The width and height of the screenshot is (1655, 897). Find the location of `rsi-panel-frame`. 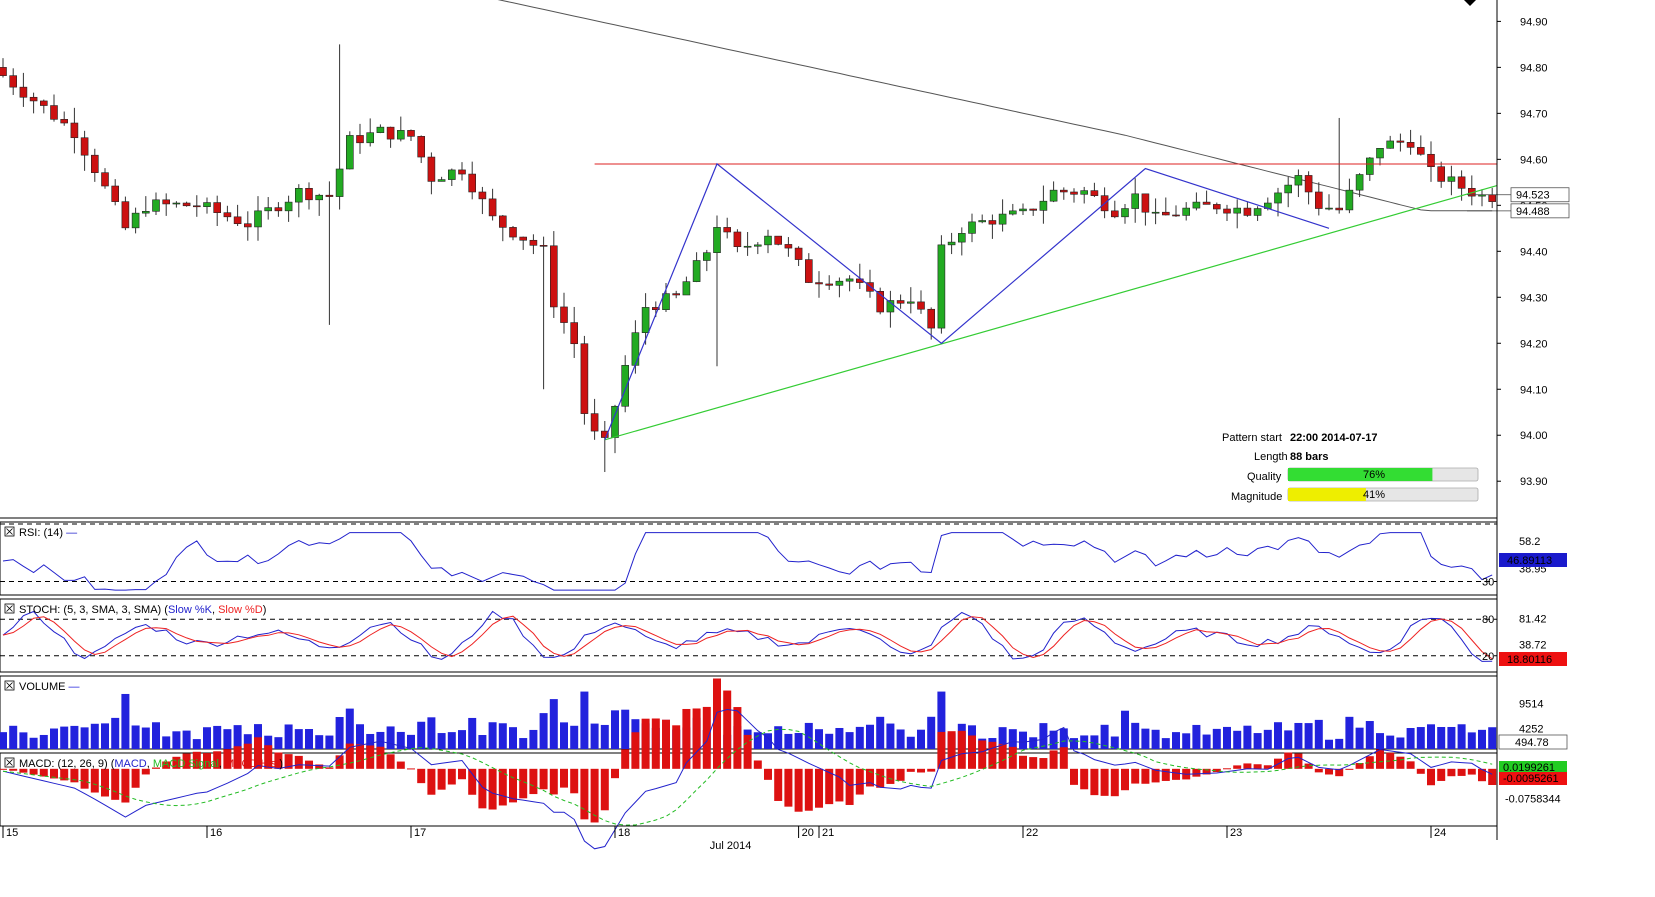

rsi-panel-frame is located at coordinates (749, 558).